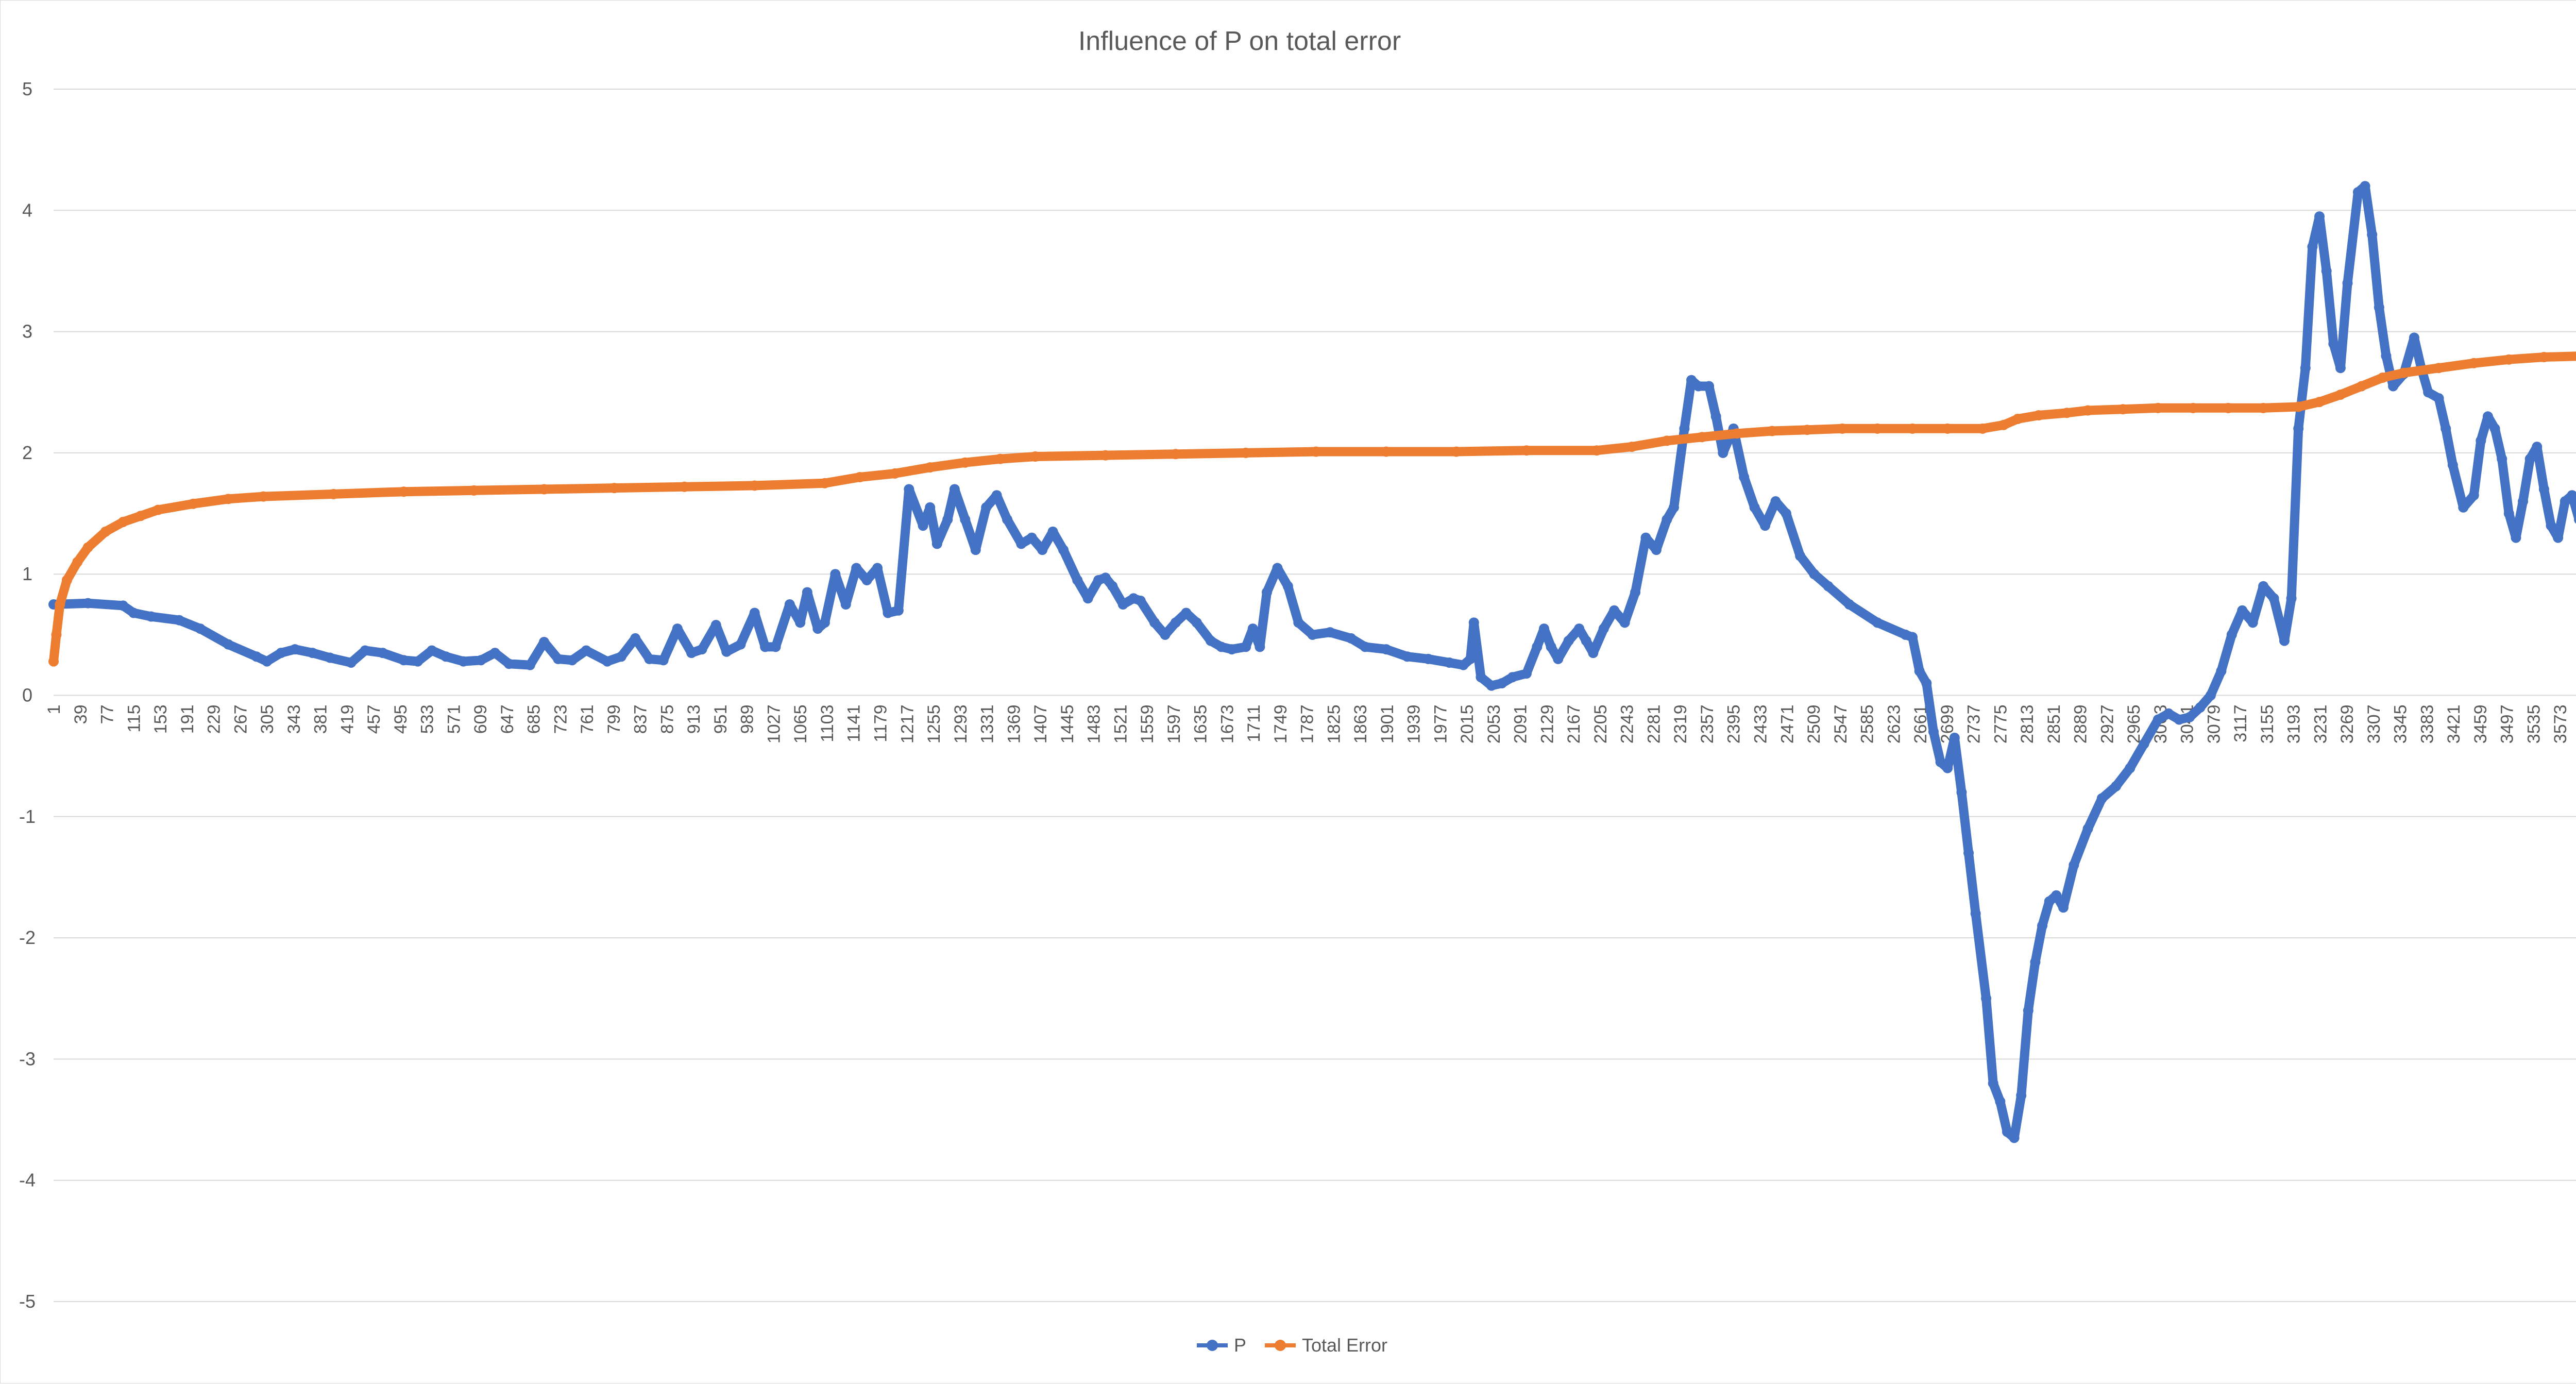 This screenshot has width=2576, height=1384. What do you see at coordinates (27, 816) in the screenshot?
I see `y-tick-label: -1` at bounding box center [27, 816].